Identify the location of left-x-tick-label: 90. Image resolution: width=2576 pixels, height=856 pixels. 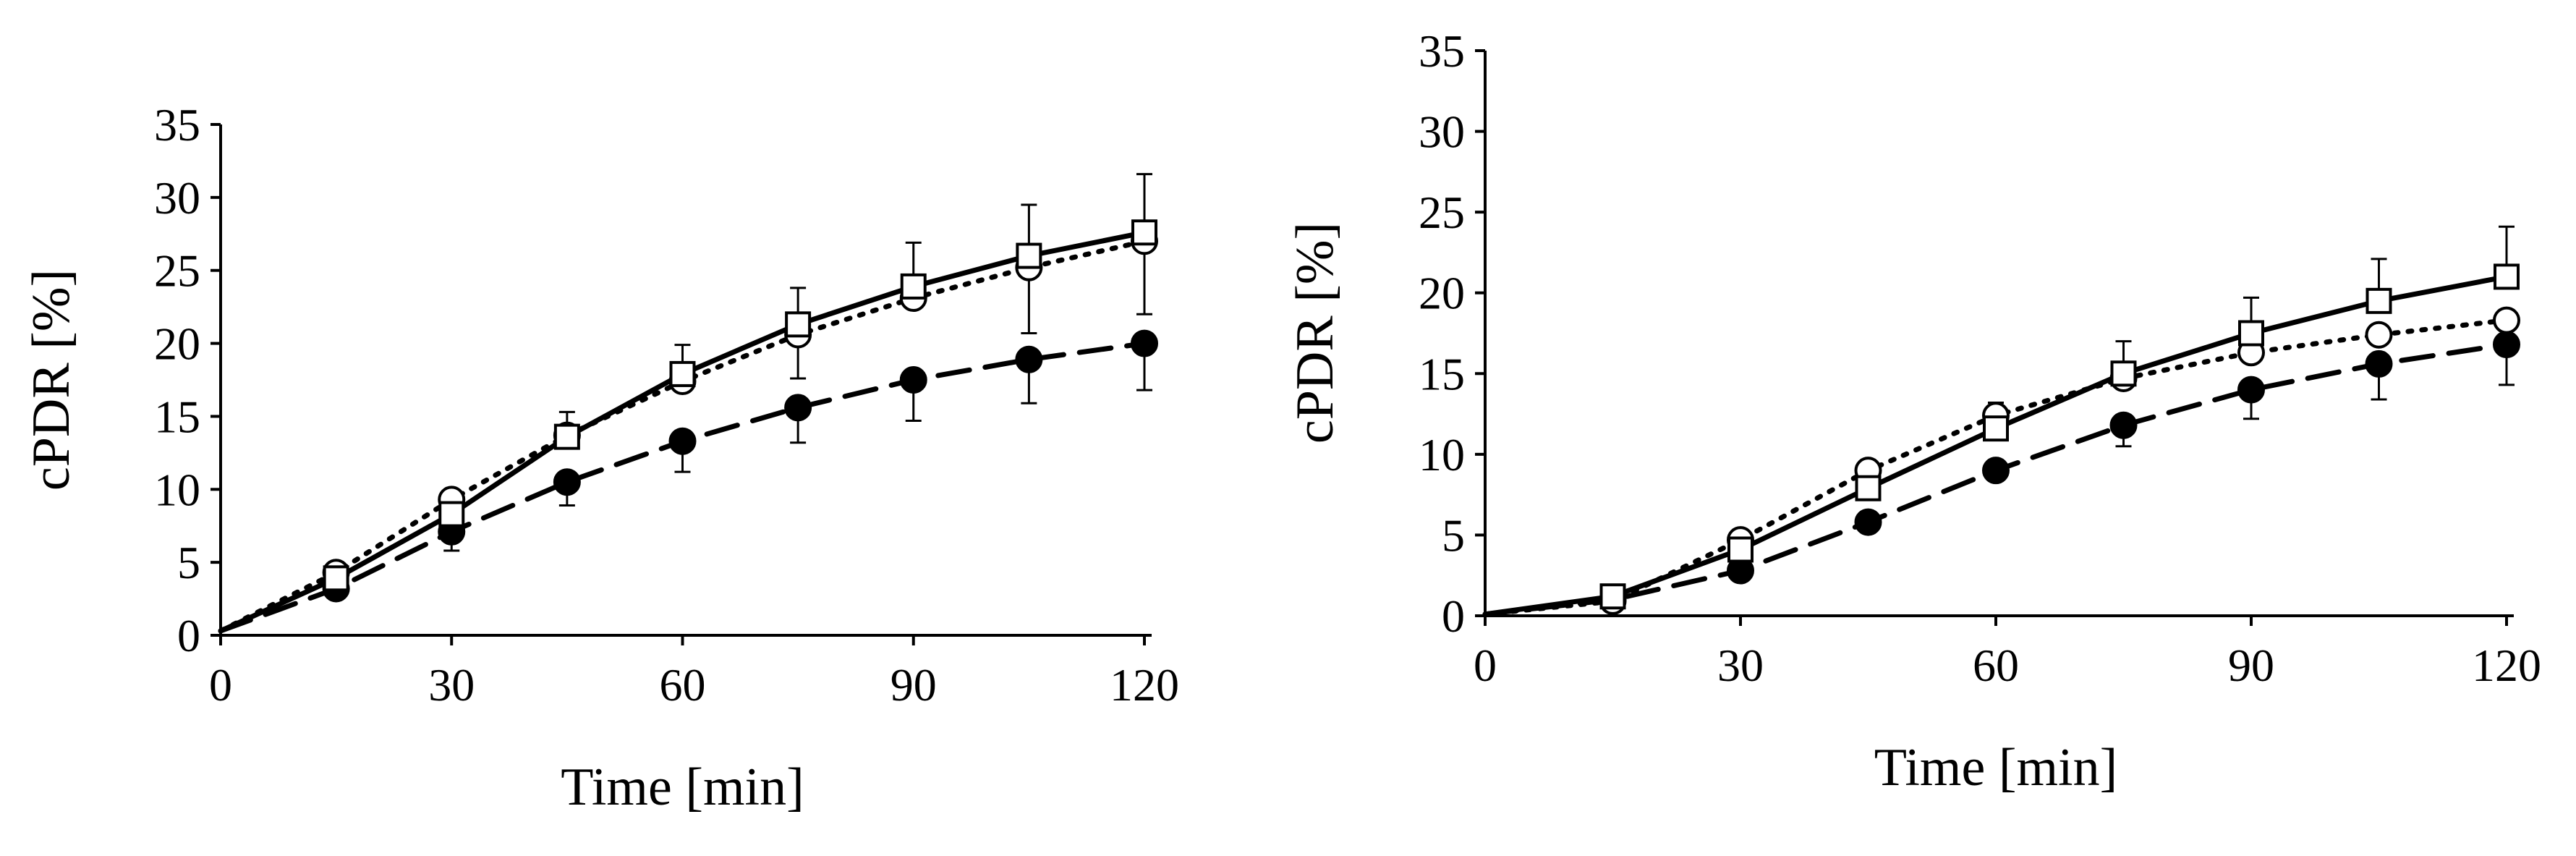
(913, 685).